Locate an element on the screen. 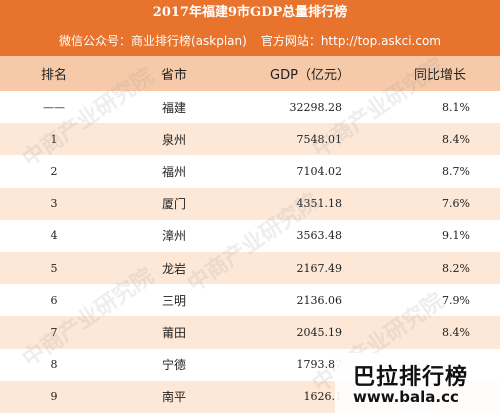 This screenshot has width=500, height=413. column-header-gdp: GDP（亿元） is located at coordinates (310, 75).